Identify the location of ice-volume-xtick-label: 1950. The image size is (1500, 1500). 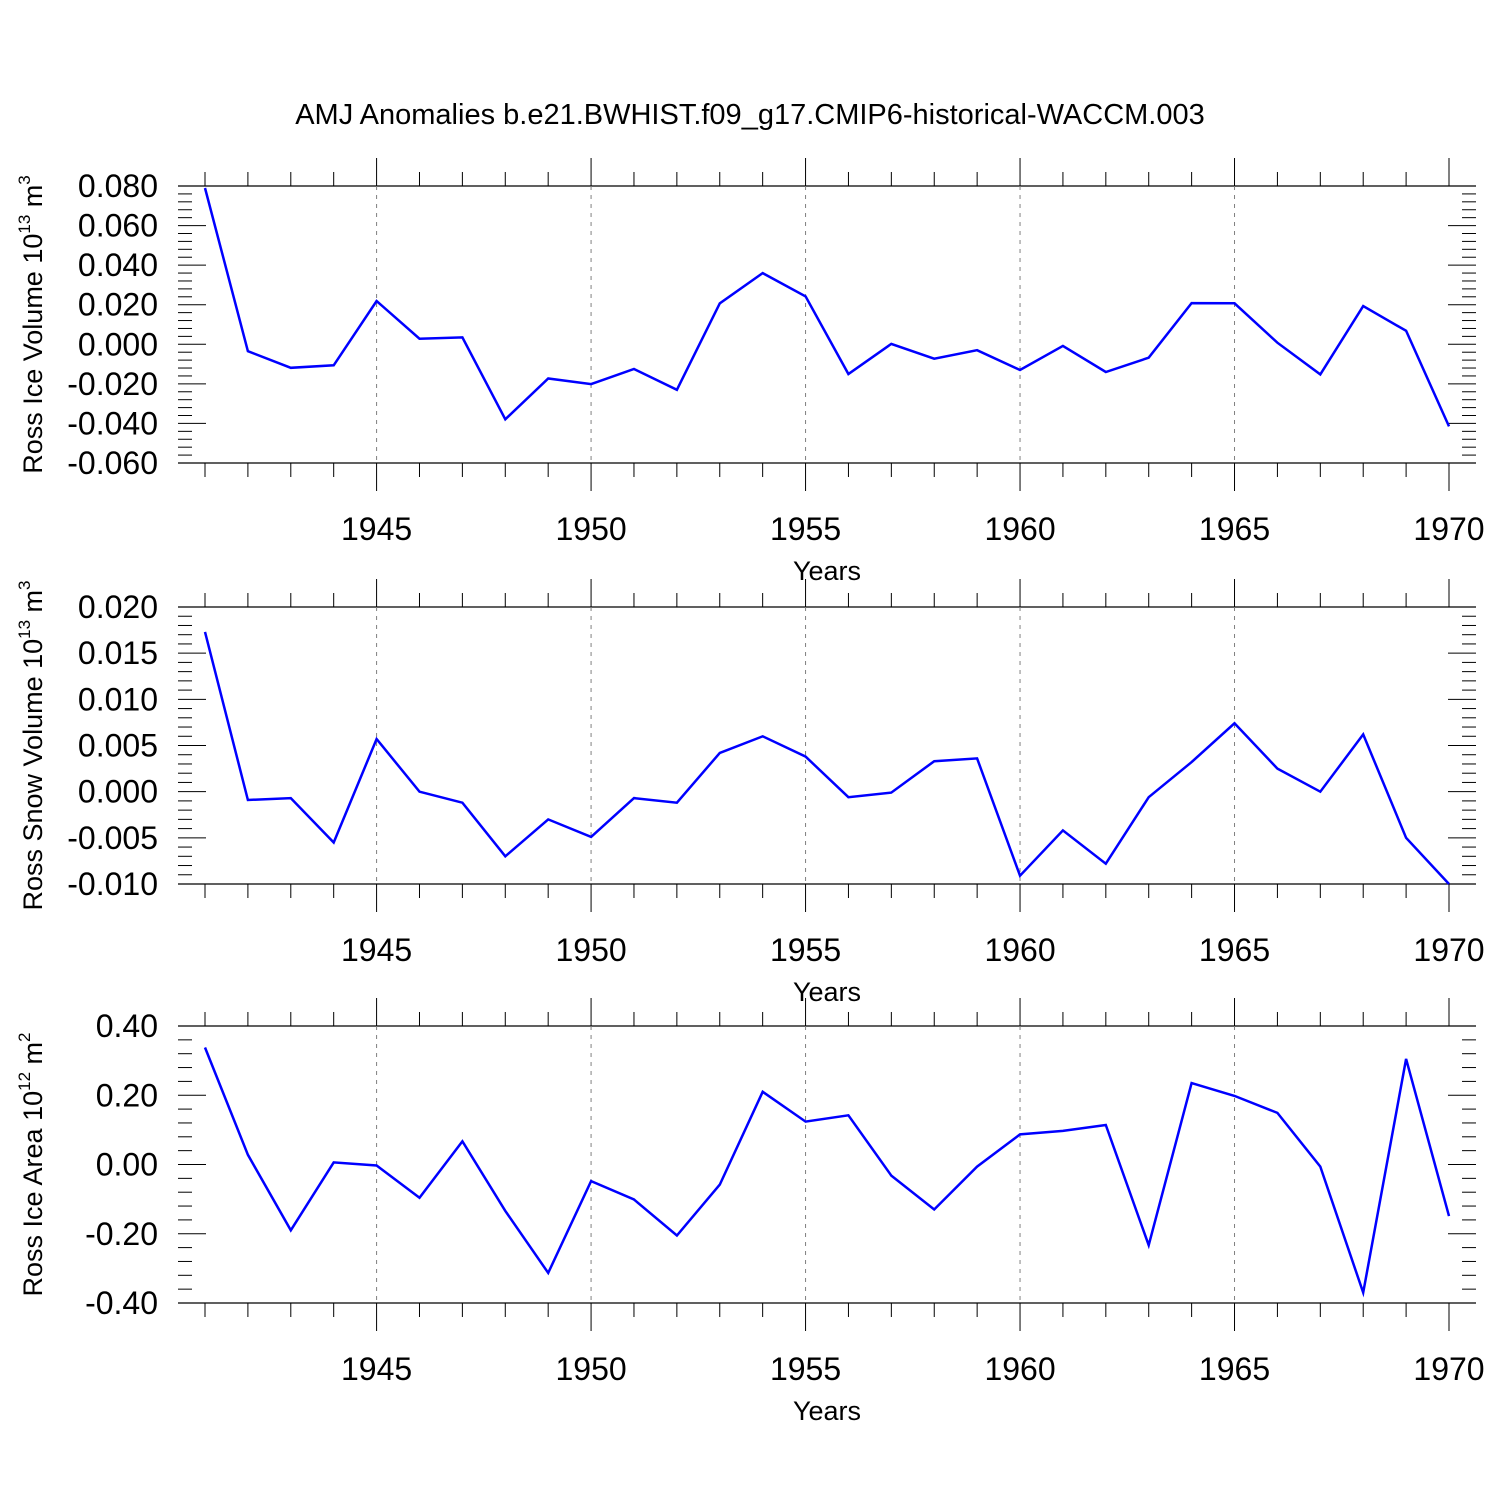
(590, 529).